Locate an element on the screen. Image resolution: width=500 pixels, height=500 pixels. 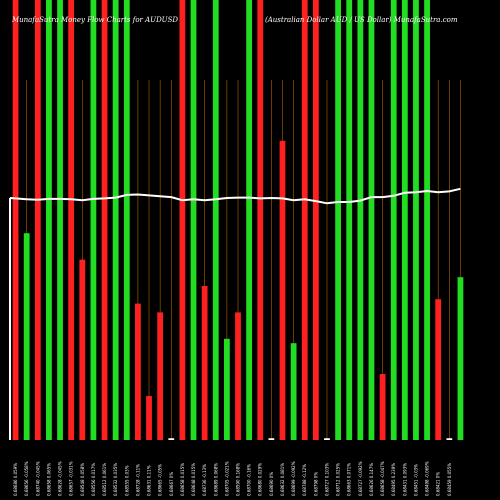
x-tick-label: 0.68648 0.015% is located at coordinates (193, 479).